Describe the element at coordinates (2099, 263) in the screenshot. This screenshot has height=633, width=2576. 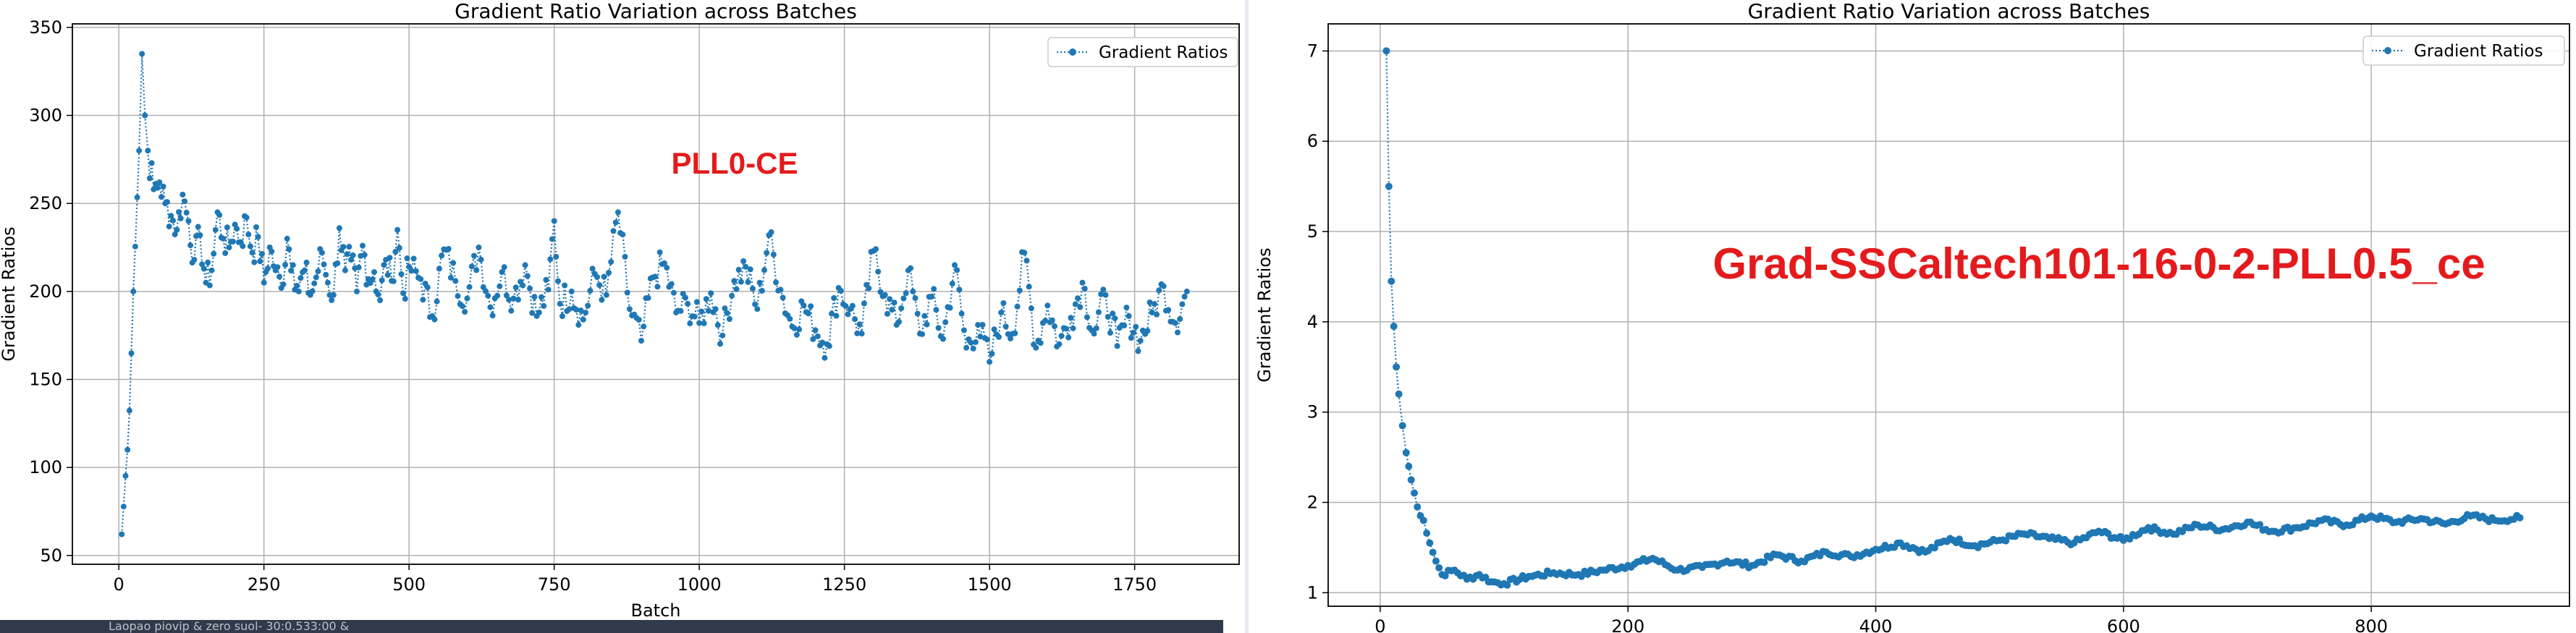
I see `annotation-label: Grad-SSCaltech101-16-0-2-PLL0.5_ce` at that location.